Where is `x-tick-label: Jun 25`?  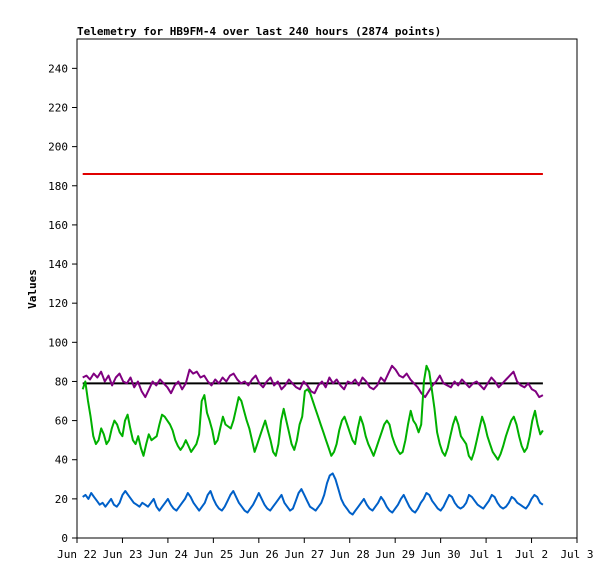
x-tick-label: Jun 25 is located at coordinates (213, 554).